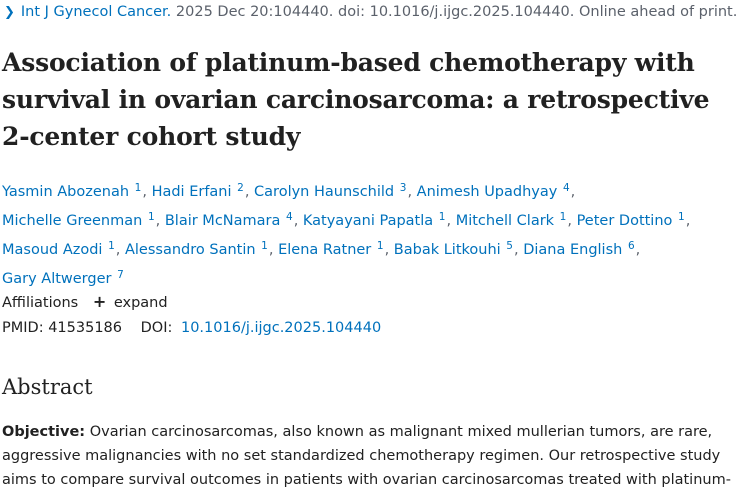  I want to click on affiliations-label: Affiliations, so click(40, 303).